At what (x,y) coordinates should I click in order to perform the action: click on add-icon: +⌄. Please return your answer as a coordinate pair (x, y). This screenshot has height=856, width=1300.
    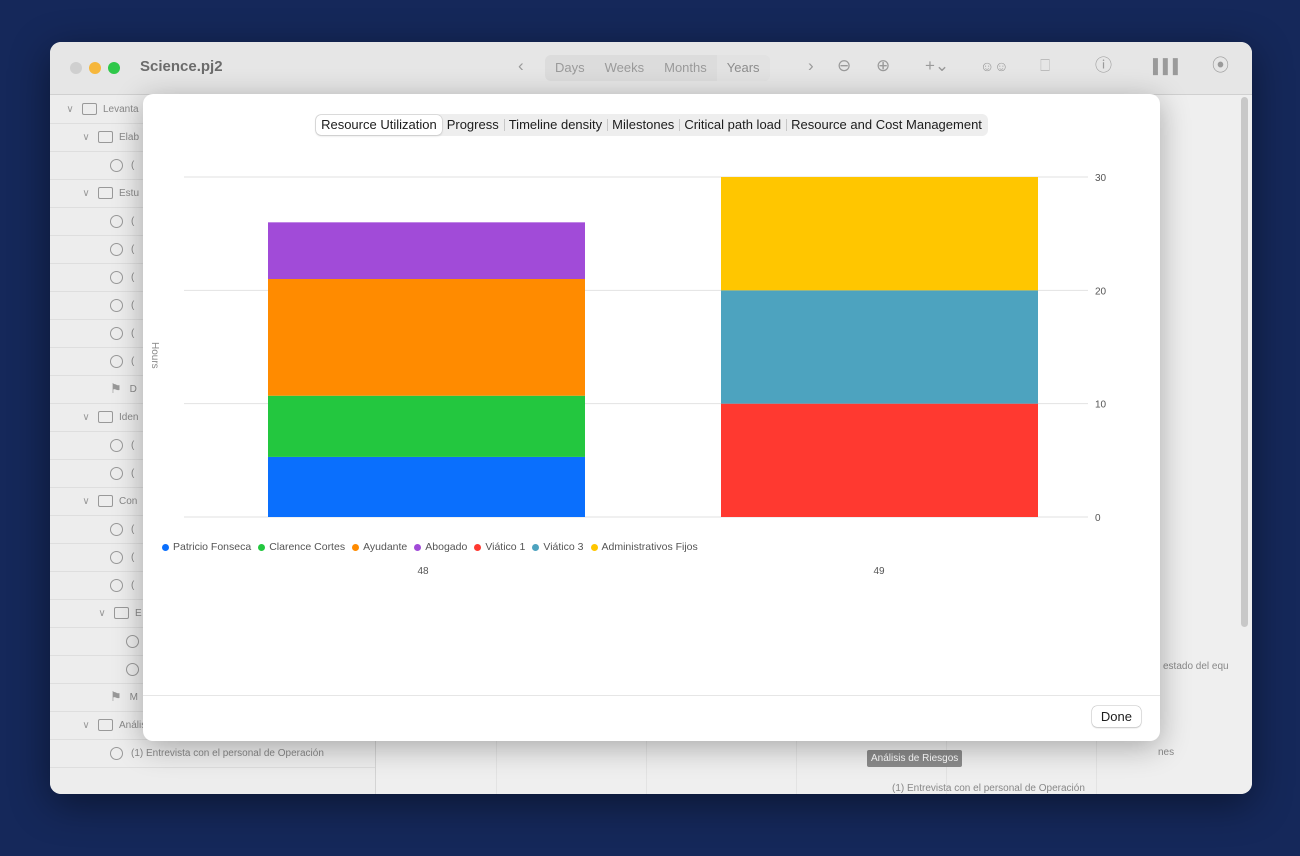
    Looking at the image, I should click on (937, 65).